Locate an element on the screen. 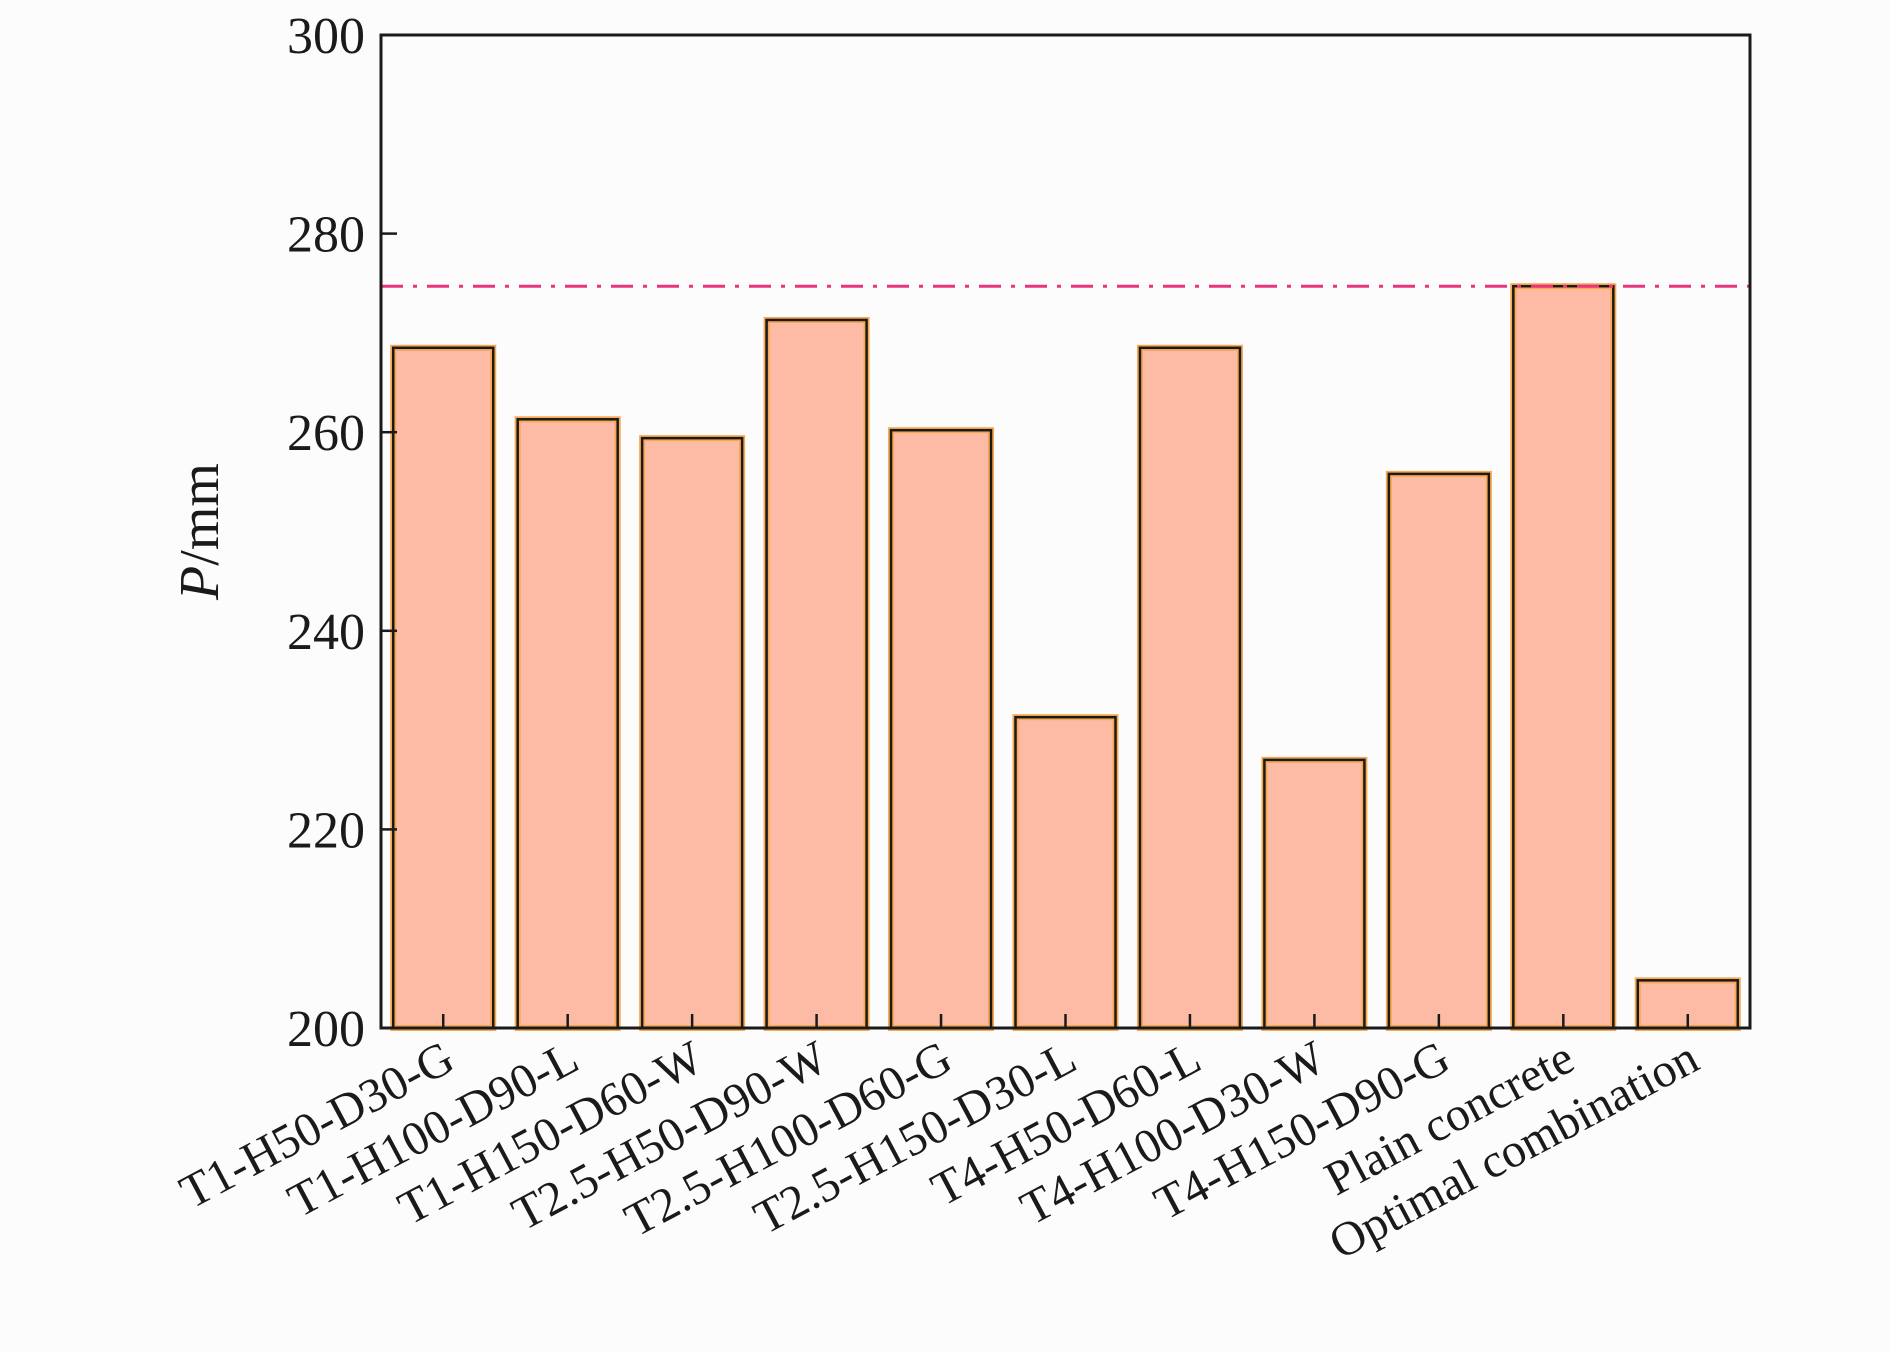  y-tick-label: 280 is located at coordinates (326, 235).